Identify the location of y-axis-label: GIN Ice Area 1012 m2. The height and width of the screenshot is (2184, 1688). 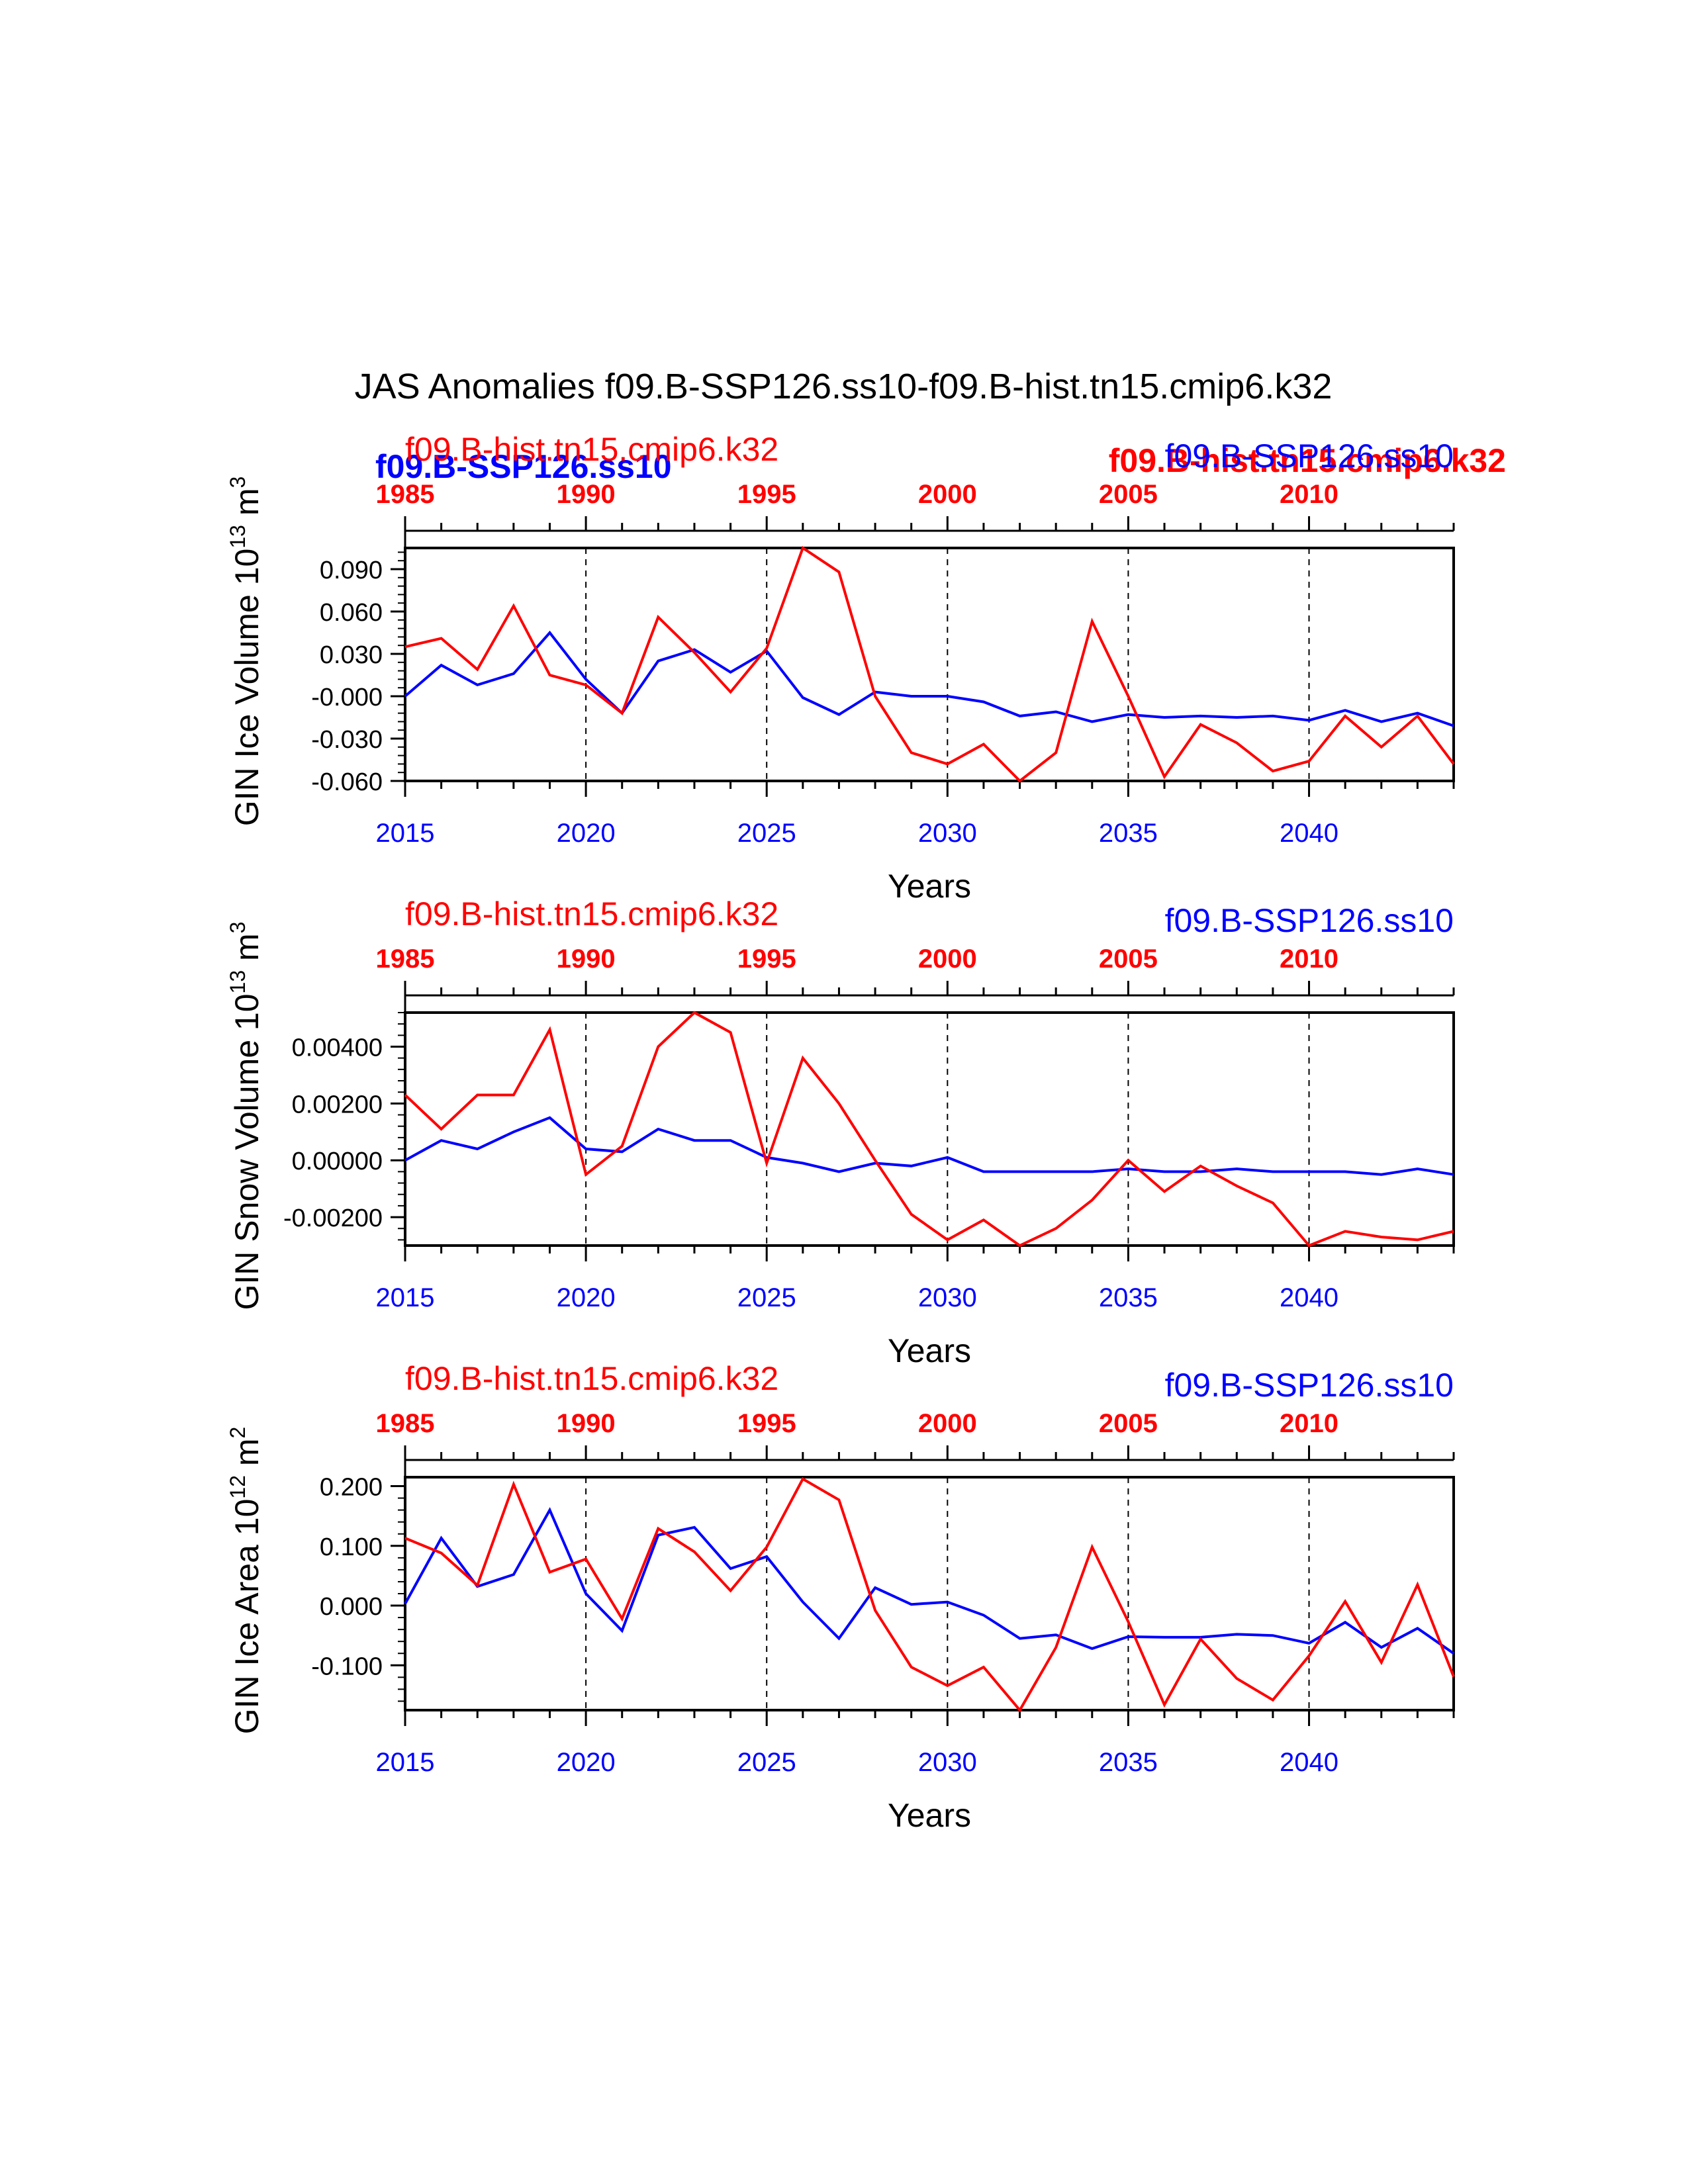
(245, 1581).